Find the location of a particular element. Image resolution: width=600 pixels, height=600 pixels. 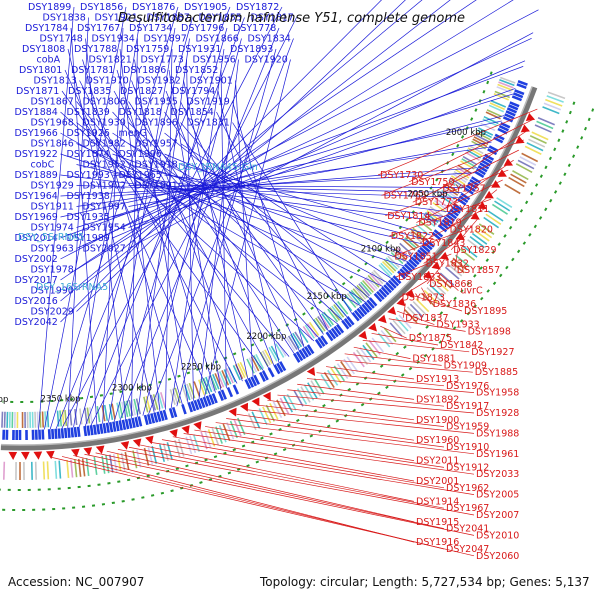

gene-label-forward: DSY1801 is located at coordinates (40, 70).